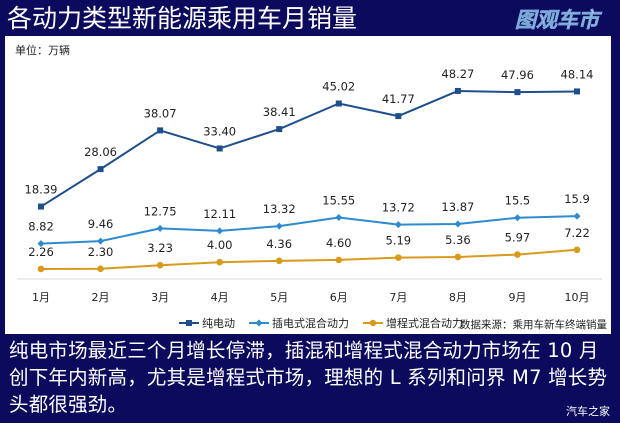 This screenshot has height=423, width=620. I want to click on data-label: 45.02, so click(338, 87).